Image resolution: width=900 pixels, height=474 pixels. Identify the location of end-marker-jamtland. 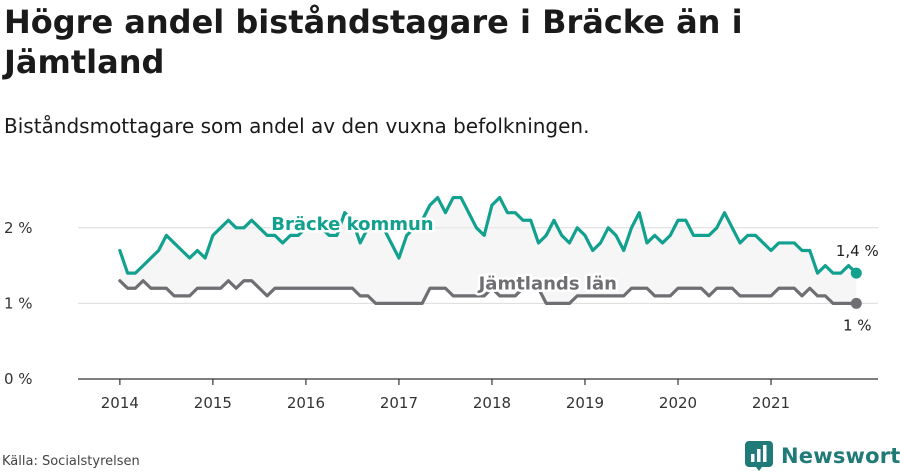
(856, 303).